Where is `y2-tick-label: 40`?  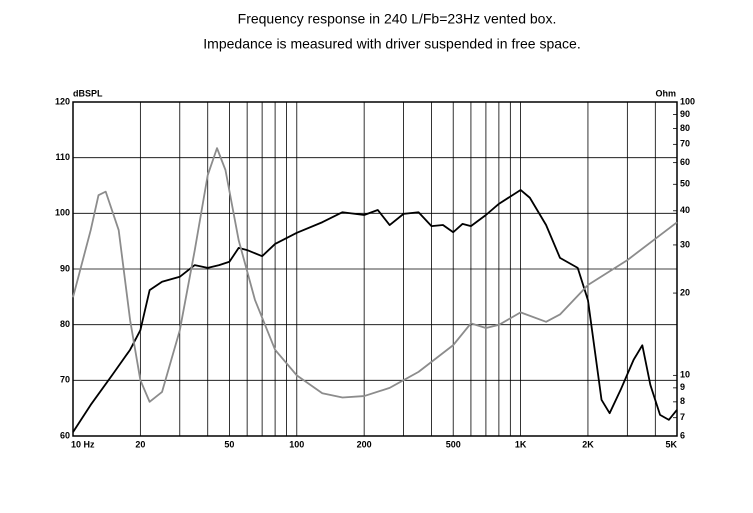
y2-tick-label: 40 is located at coordinates (685, 210).